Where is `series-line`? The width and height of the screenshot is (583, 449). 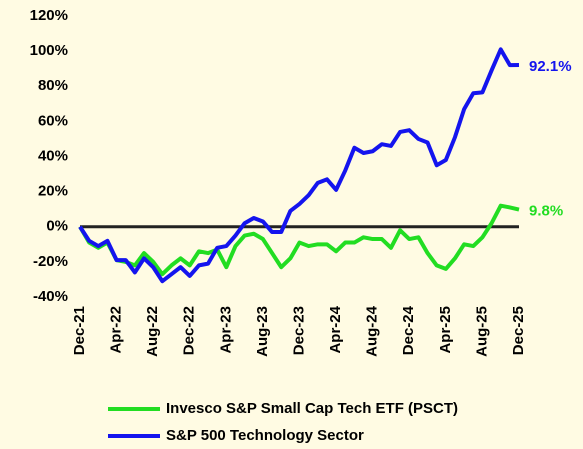
series-line is located at coordinates (299, 240).